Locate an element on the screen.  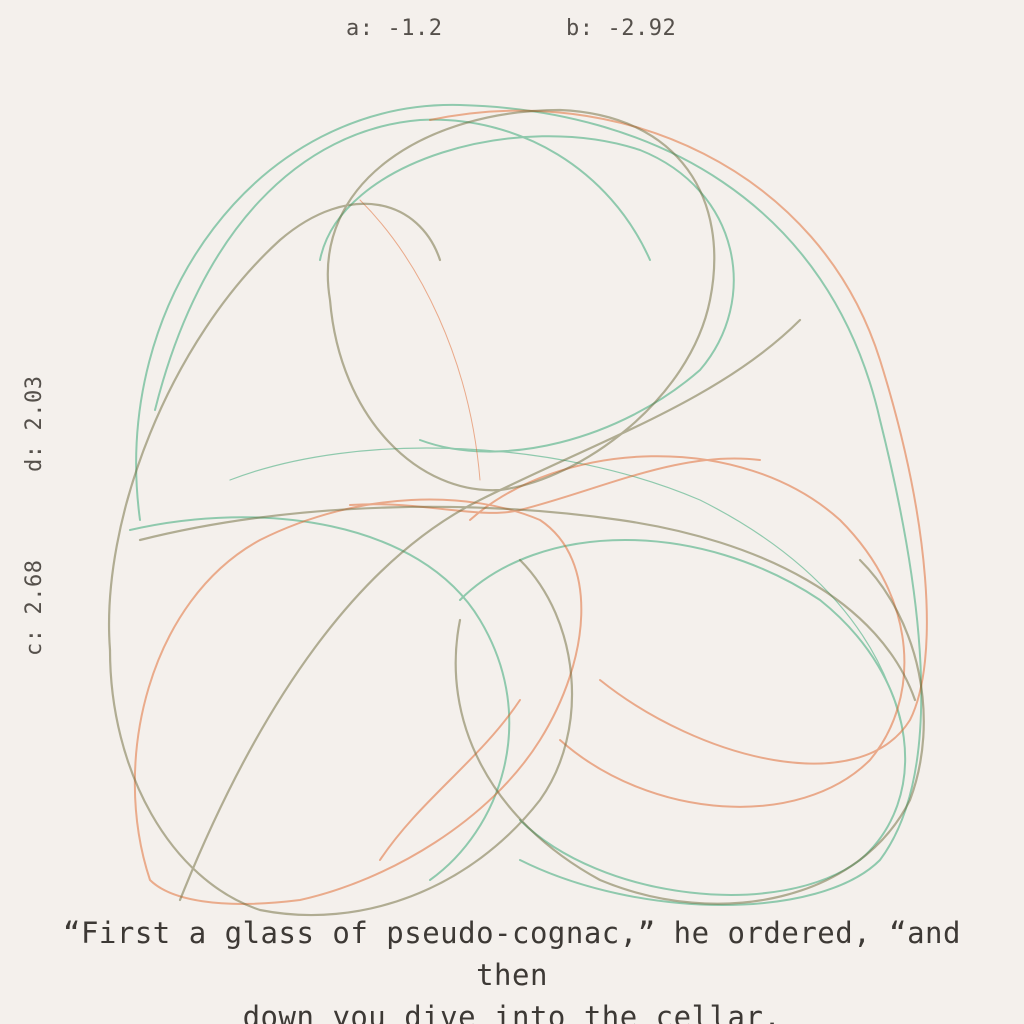
orange-lower-loop is located at coordinates (450, 780).